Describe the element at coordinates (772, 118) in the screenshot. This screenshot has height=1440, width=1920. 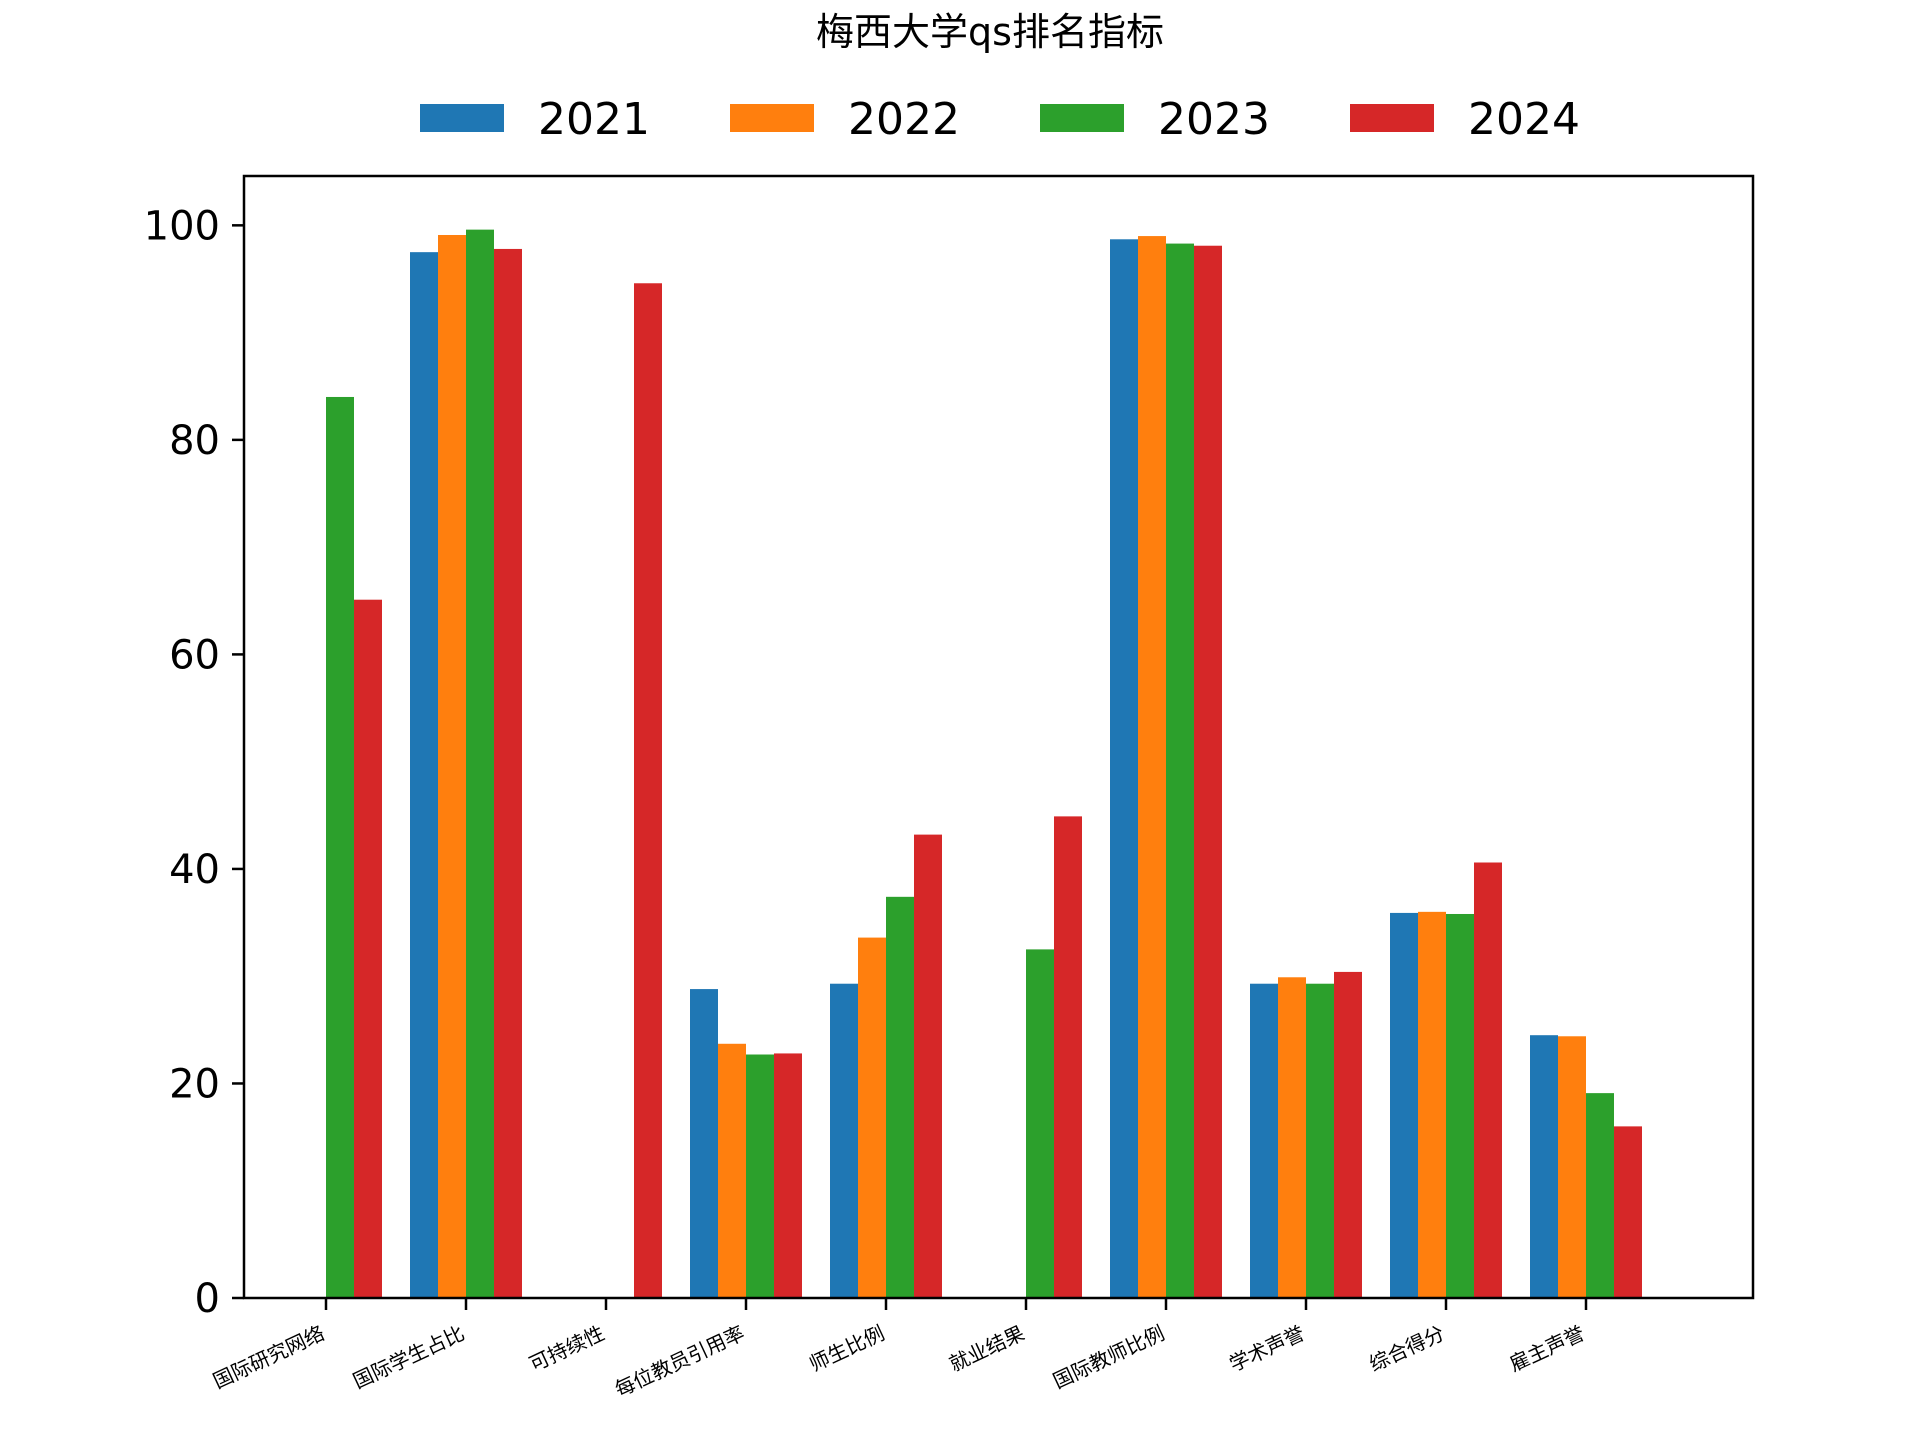
I see `legend-swatch-2022` at that location.